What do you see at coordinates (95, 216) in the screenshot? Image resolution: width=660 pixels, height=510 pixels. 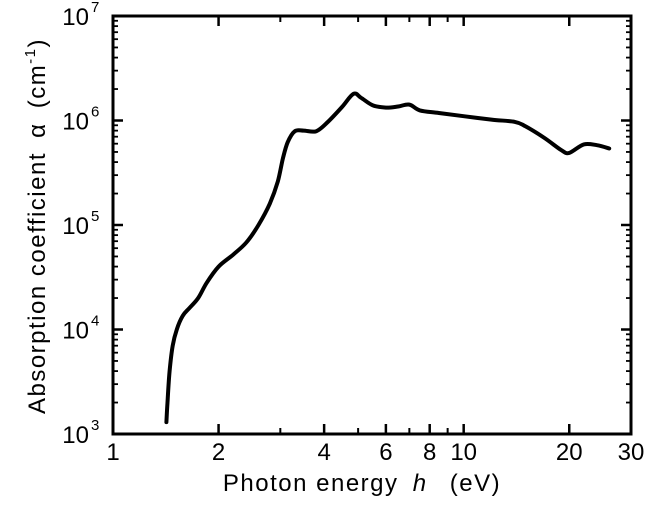 I see `y-tick-label-exp: 5` at bounding box center [95, 216].